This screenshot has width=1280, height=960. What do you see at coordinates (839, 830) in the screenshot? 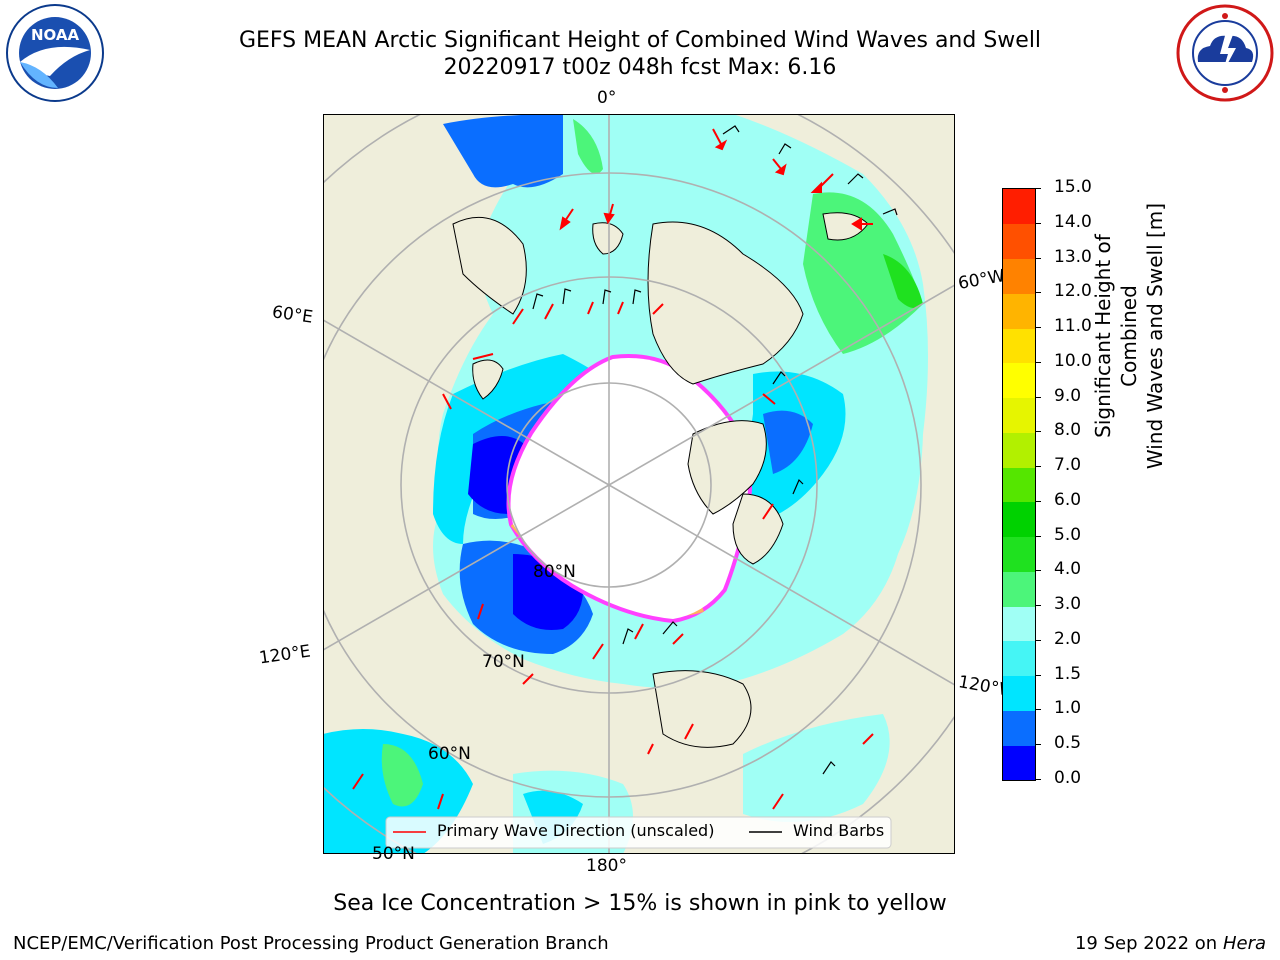
I see `legend-barbs-label: Wind Barbs` at bounding box center [839, 830].